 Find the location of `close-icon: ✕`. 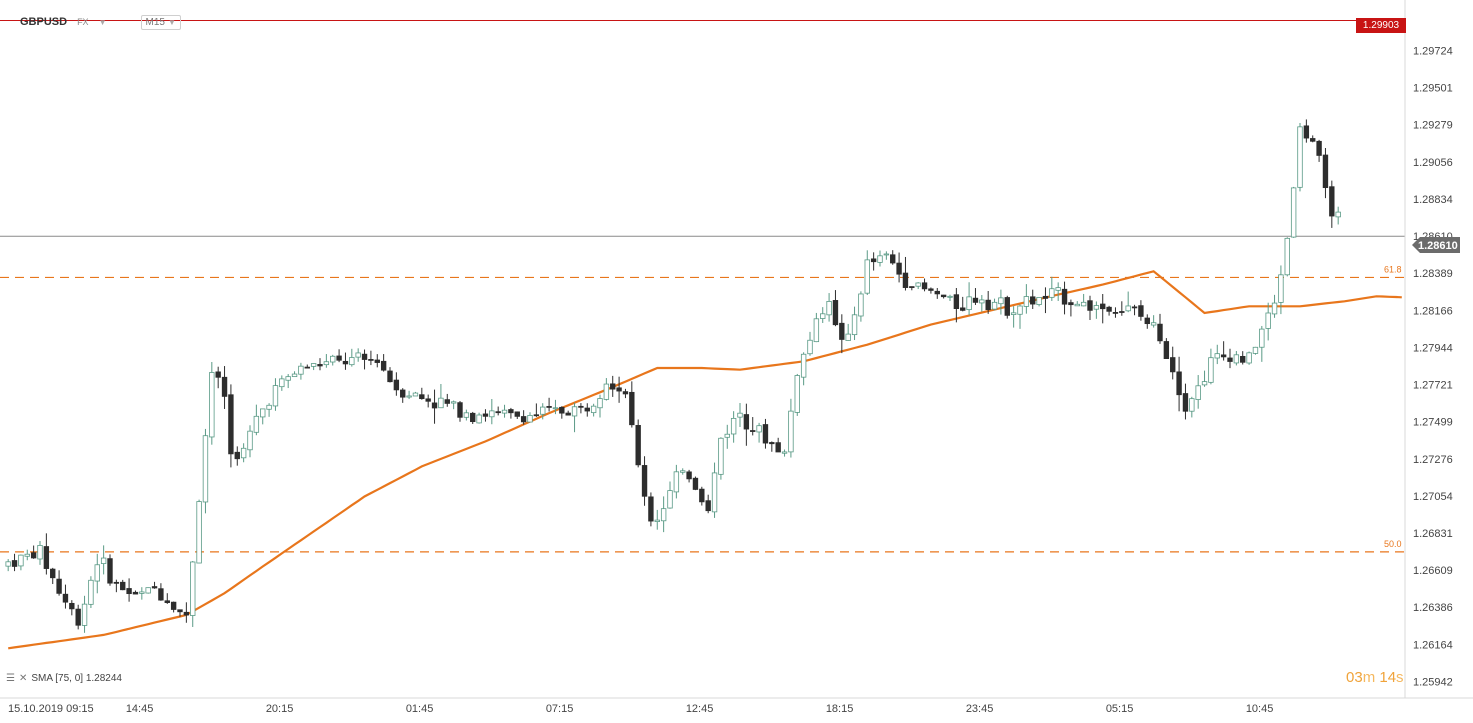

close-icon: ✕ is located at coordinates (23, 678).